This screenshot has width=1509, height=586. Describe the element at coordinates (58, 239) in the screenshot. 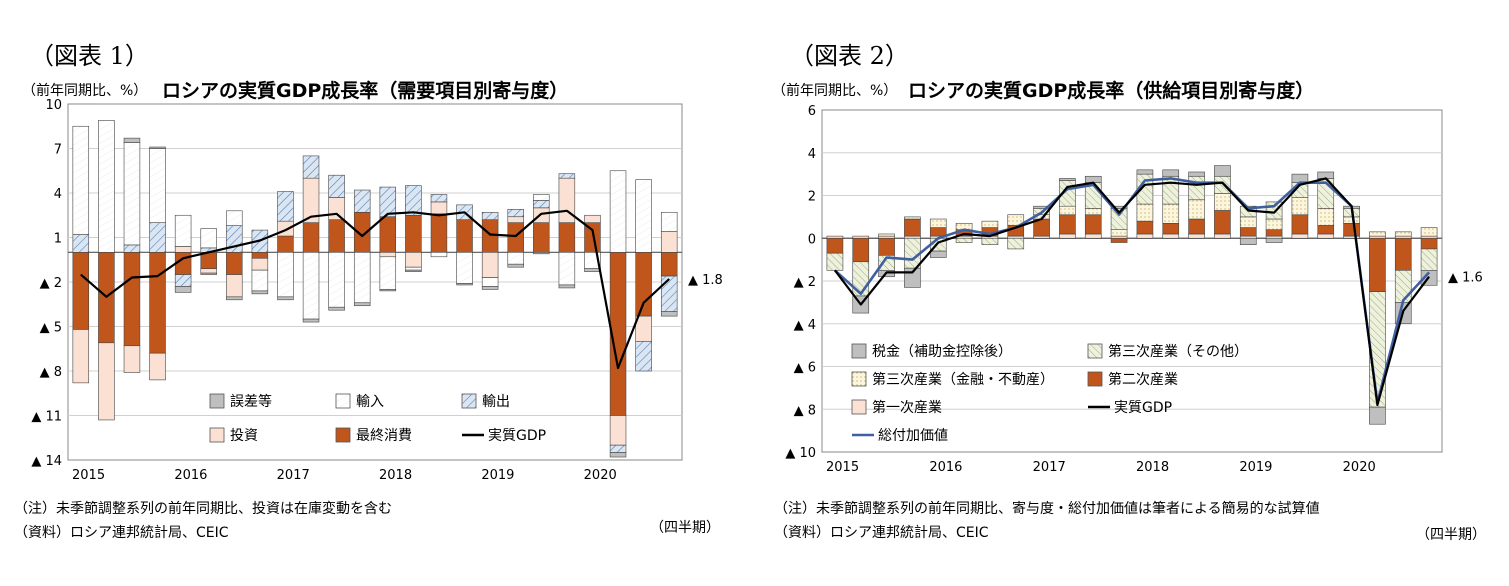

I see `y-tick-label: 1` at that location.